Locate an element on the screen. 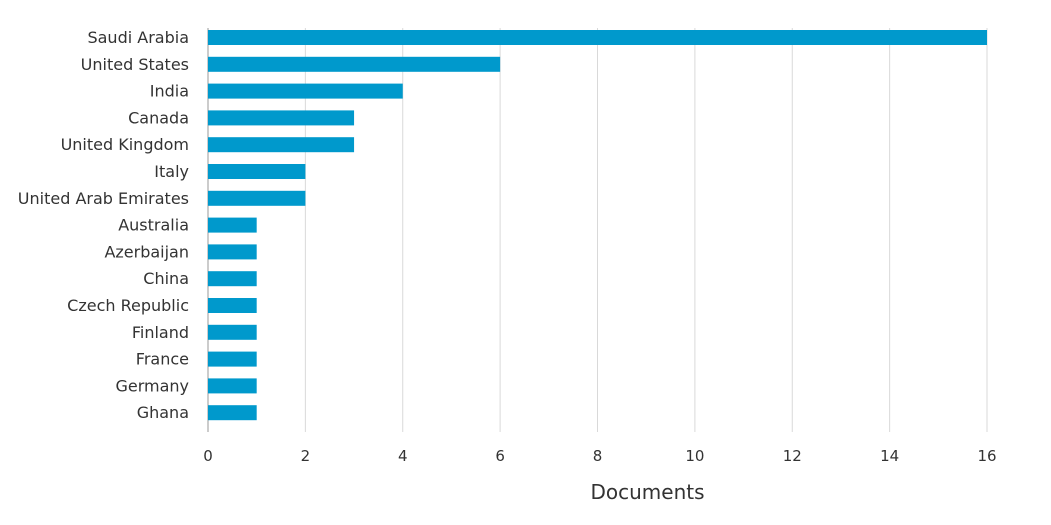  category-label: Australia is located at coordinates (153, 225).